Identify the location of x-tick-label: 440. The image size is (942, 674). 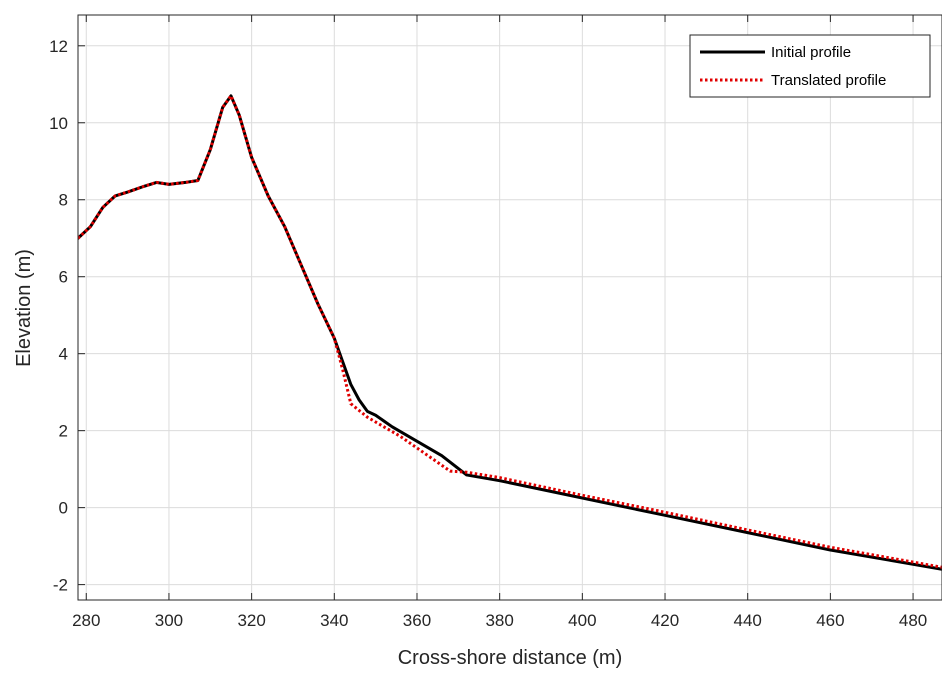
(748, 620).